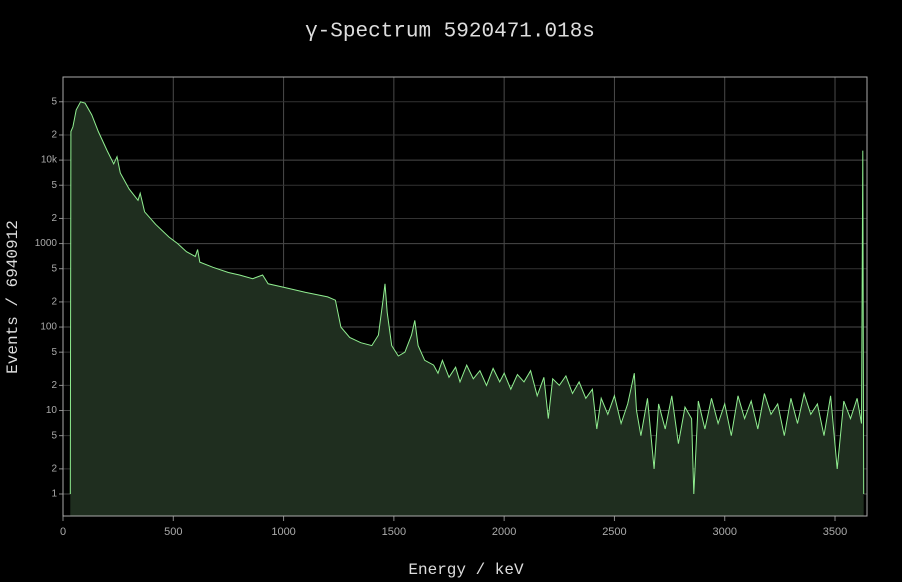 This screenshot has width=902, height=582. Describe the element at coordinates (173, 532) in the screenshot. I see `x-tick-label: 500` at that location.